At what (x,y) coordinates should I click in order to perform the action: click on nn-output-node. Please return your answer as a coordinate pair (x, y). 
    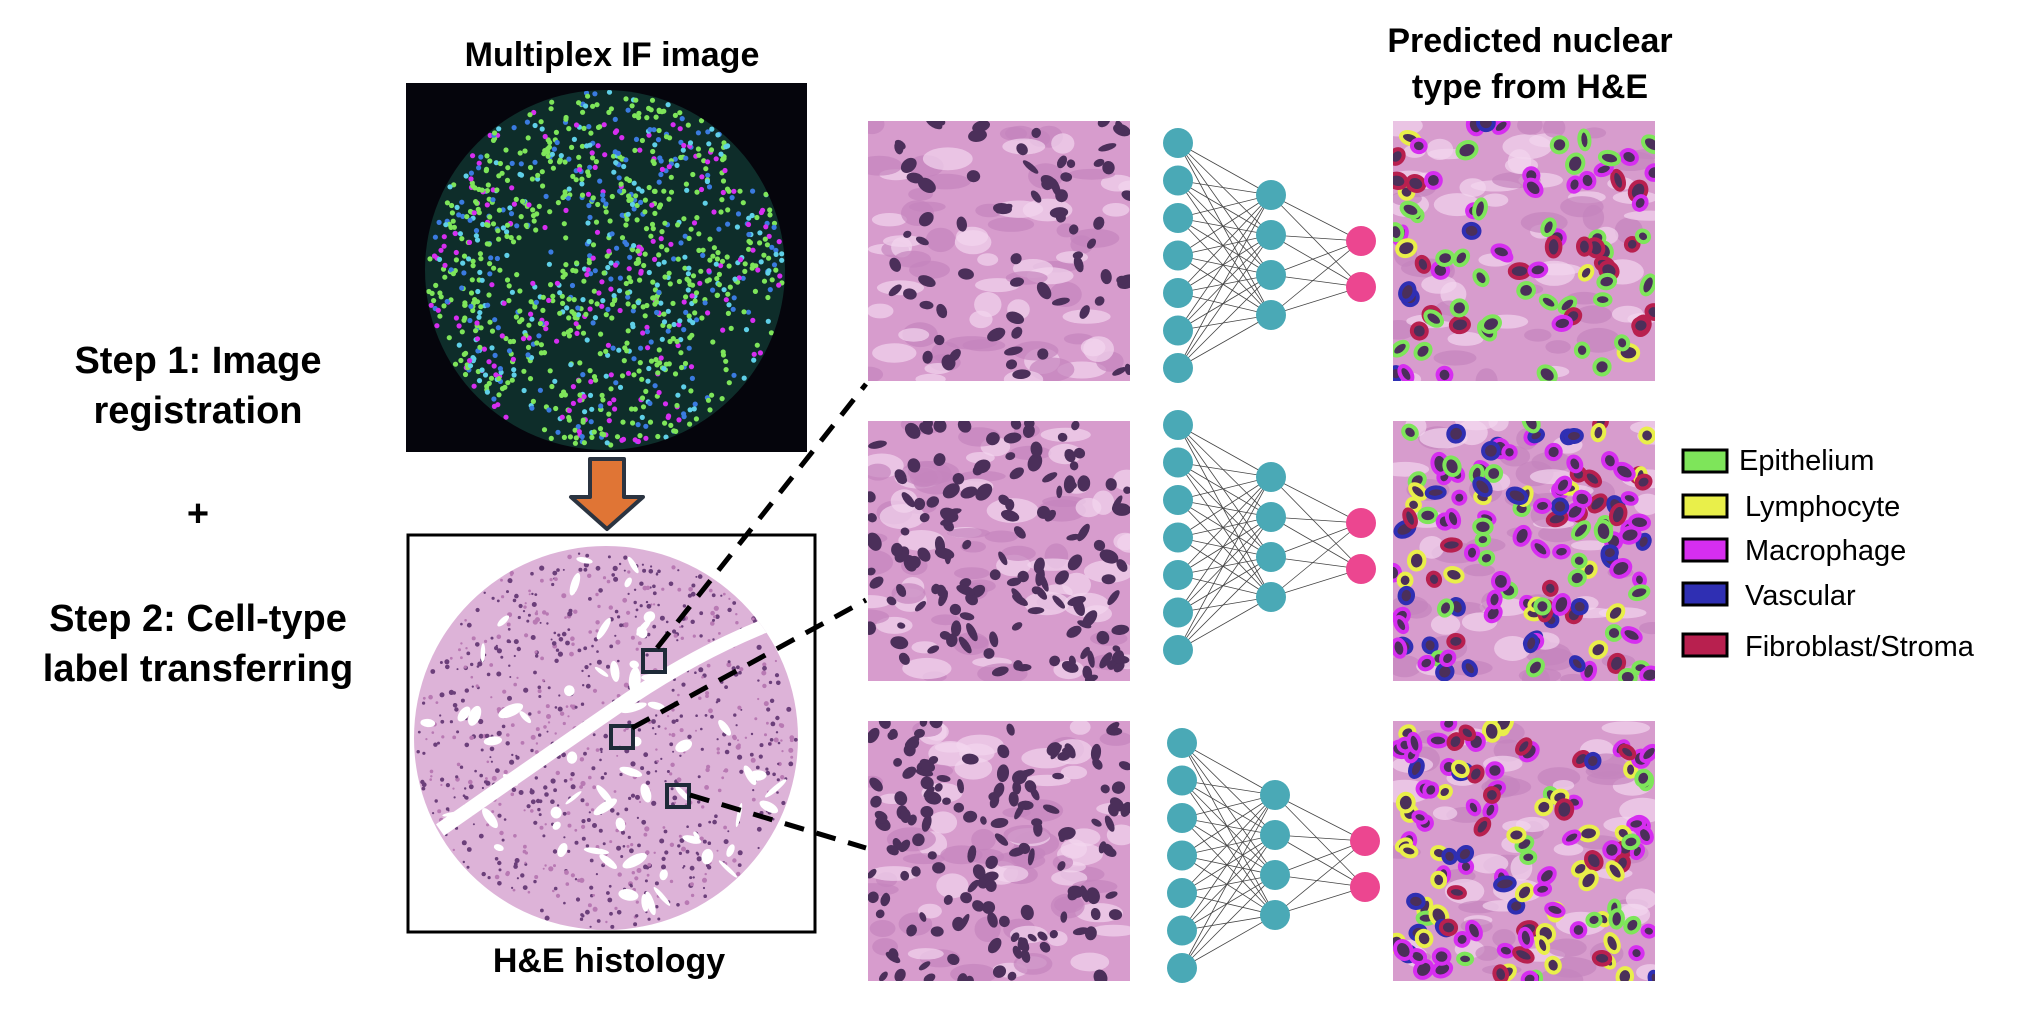
    Looking at the image, I should click on (1361, 569).